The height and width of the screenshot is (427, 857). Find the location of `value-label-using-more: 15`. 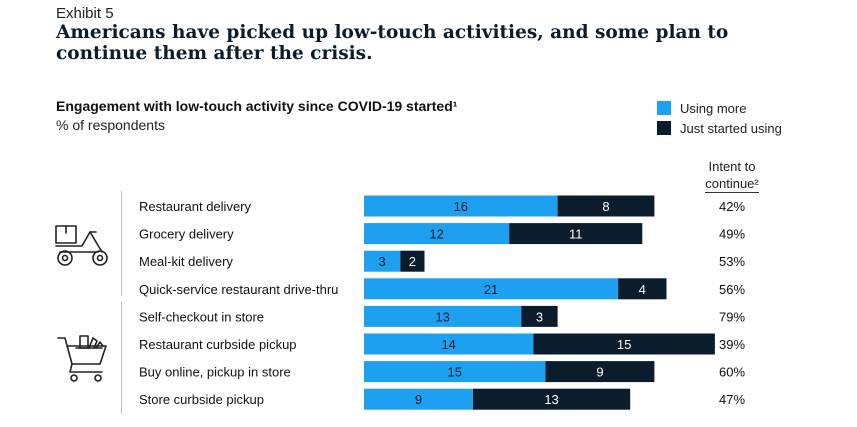

value-label-using-more: 15 is located at coordinates (455, 372).